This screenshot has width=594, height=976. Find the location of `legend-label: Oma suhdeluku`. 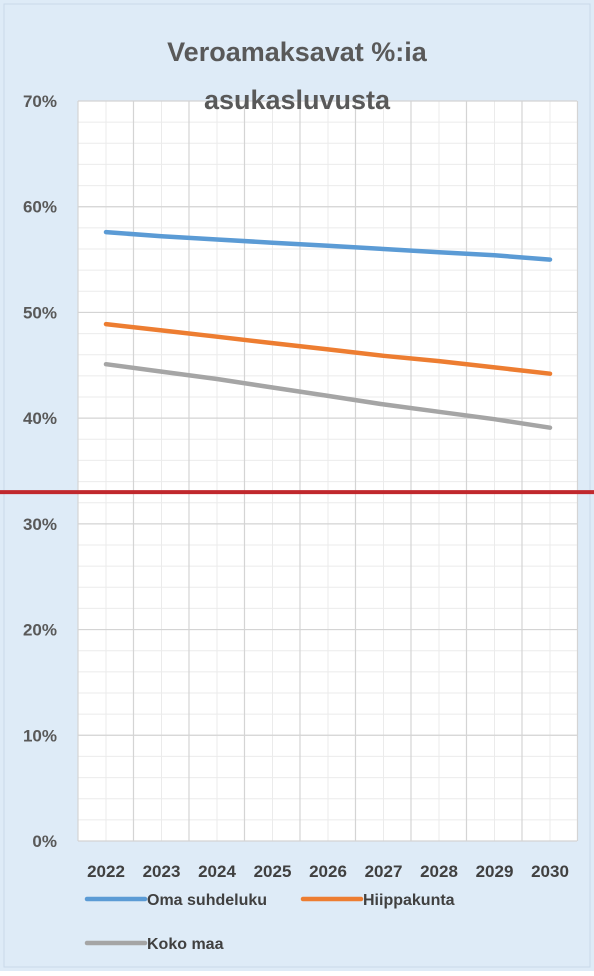

legend-label: Oma suhdeluku is located at coordinates (207, 900).